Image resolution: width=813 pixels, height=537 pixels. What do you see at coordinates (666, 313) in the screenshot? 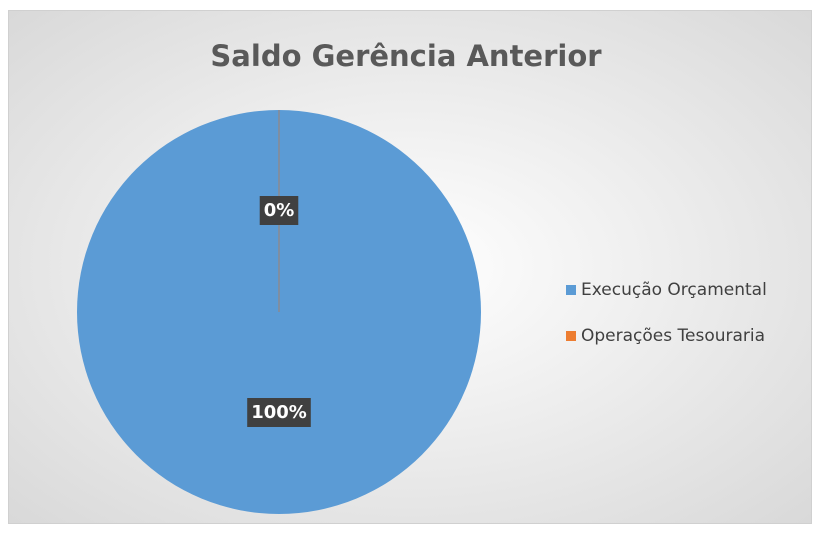
I see `legend: Execução Orçamental Operações Tesouraria` at bounding box center [666, 313].